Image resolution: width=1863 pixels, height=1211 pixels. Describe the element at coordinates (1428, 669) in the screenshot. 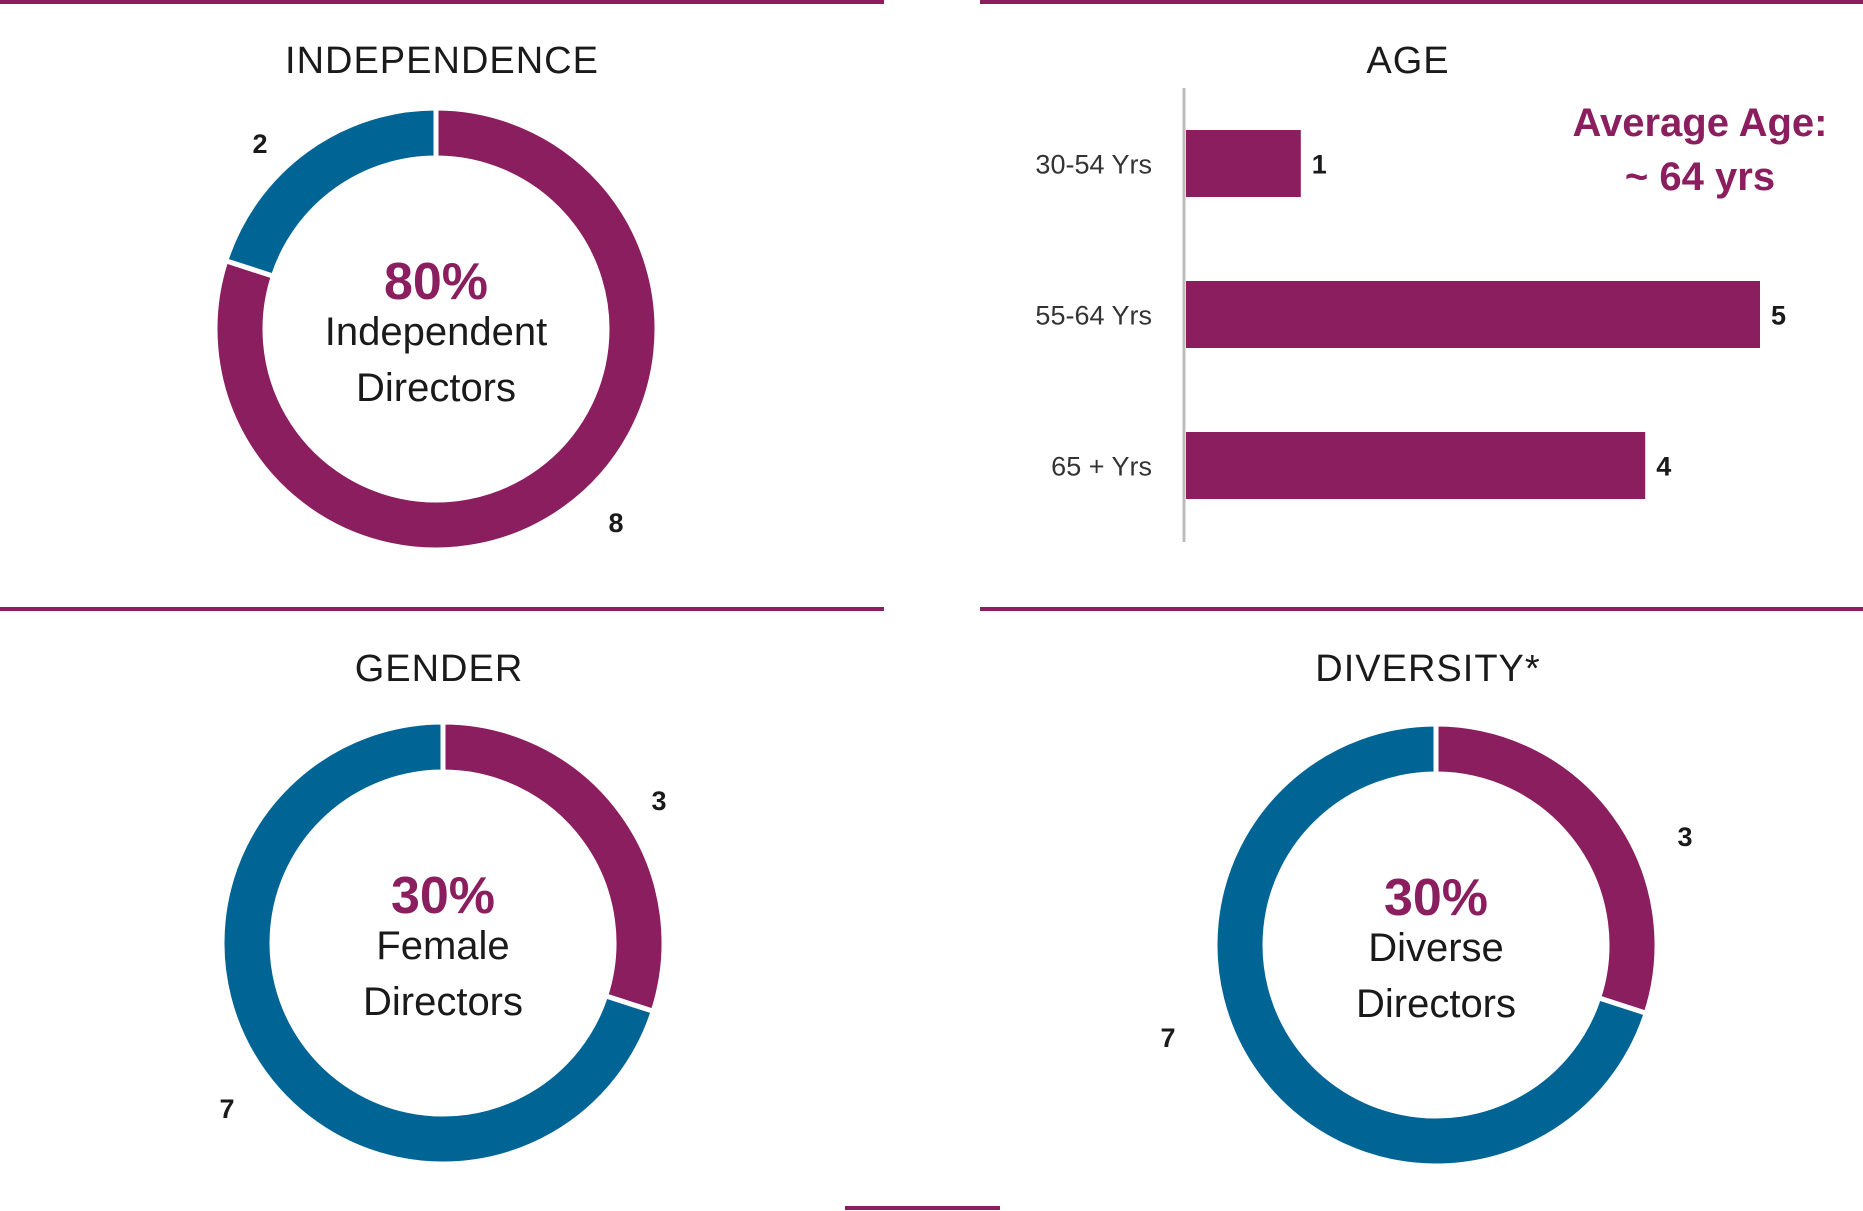

I see `diversity-title: DIVERSITY*` at that location.